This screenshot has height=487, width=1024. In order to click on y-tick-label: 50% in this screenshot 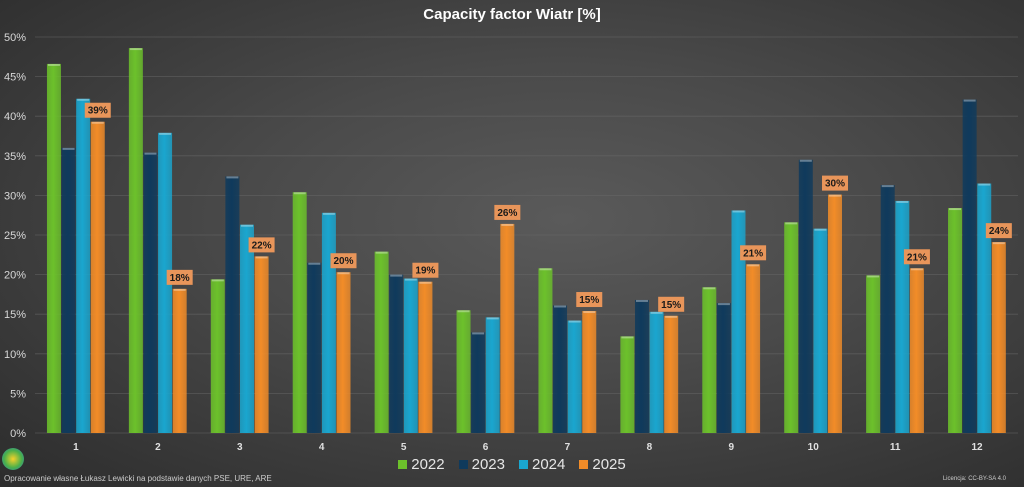, I will do `click(15, 38)`.